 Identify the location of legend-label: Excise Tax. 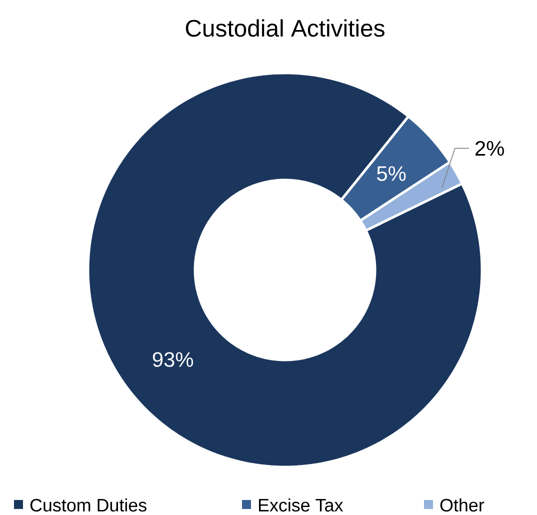
(301, 505).